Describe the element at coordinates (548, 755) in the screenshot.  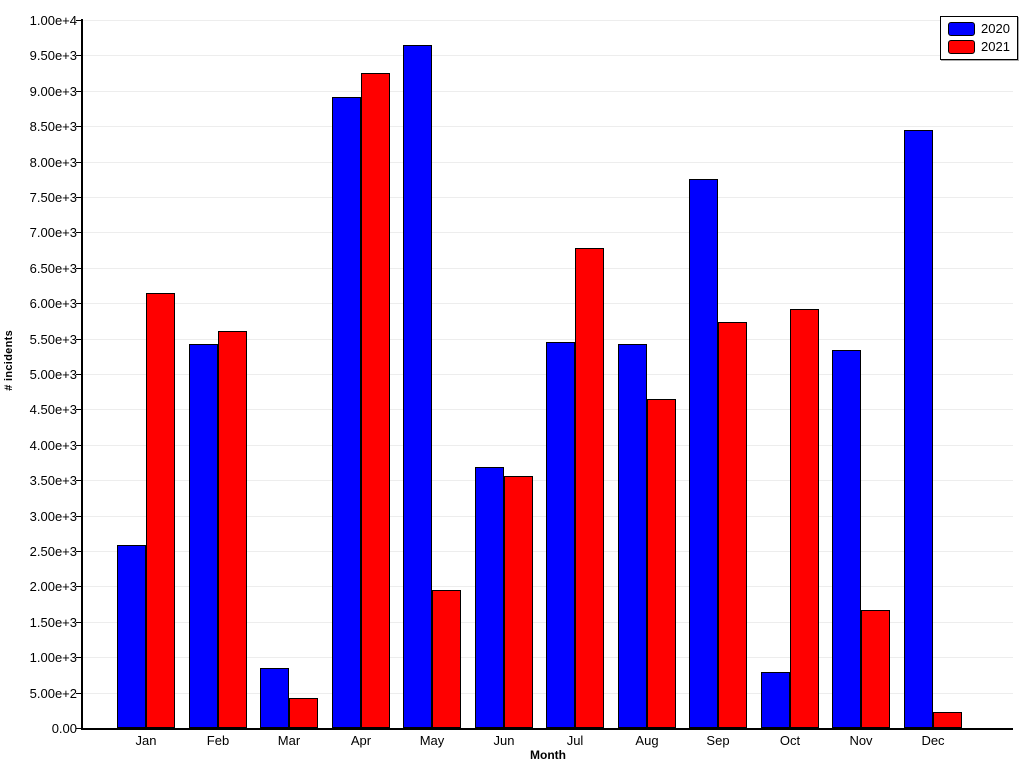
I see `x-axis-title: Month` at that location.